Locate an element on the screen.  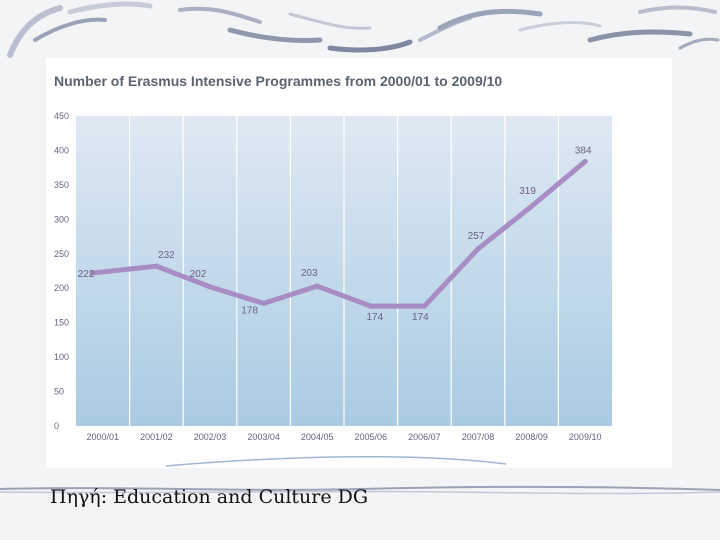
x-tick-label: 2001/02 is located at coordinates (156, 437).